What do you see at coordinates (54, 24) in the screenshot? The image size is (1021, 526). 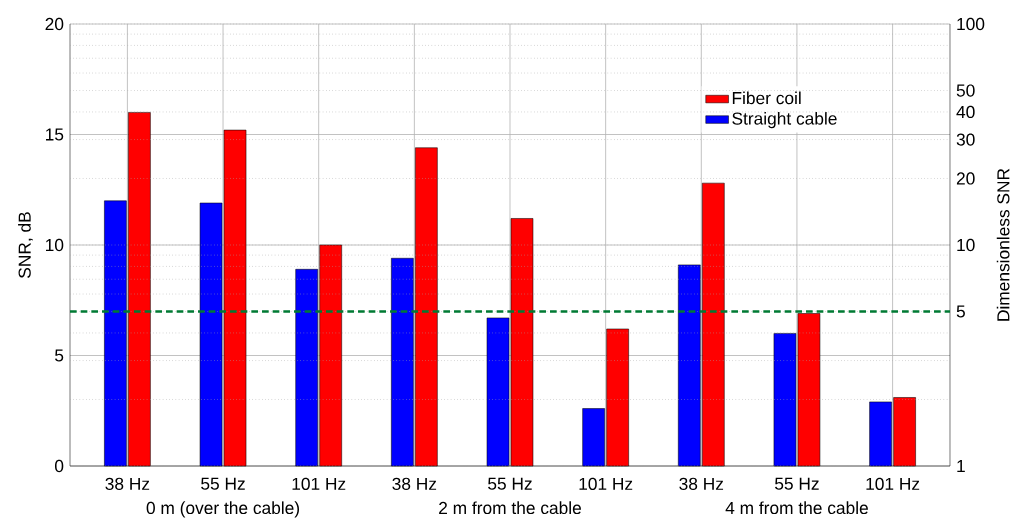 I see `y-tick-label: 20` at bounding box center [54, 24].